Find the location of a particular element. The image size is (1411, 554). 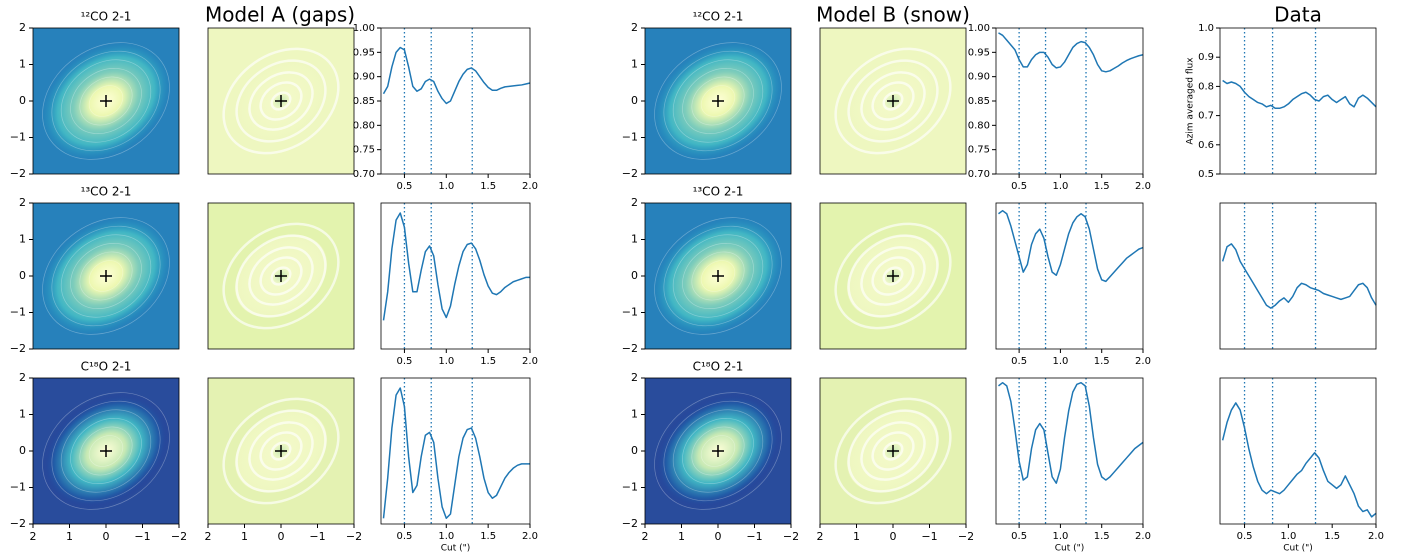

y-tick-label: 0.6 is located at coordinates (1206, 145).